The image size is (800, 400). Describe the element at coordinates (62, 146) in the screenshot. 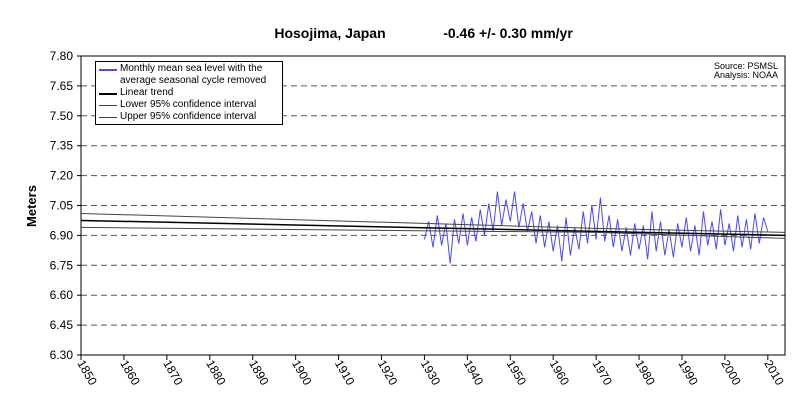

I see `y-tick-label: 7.35` at that location.